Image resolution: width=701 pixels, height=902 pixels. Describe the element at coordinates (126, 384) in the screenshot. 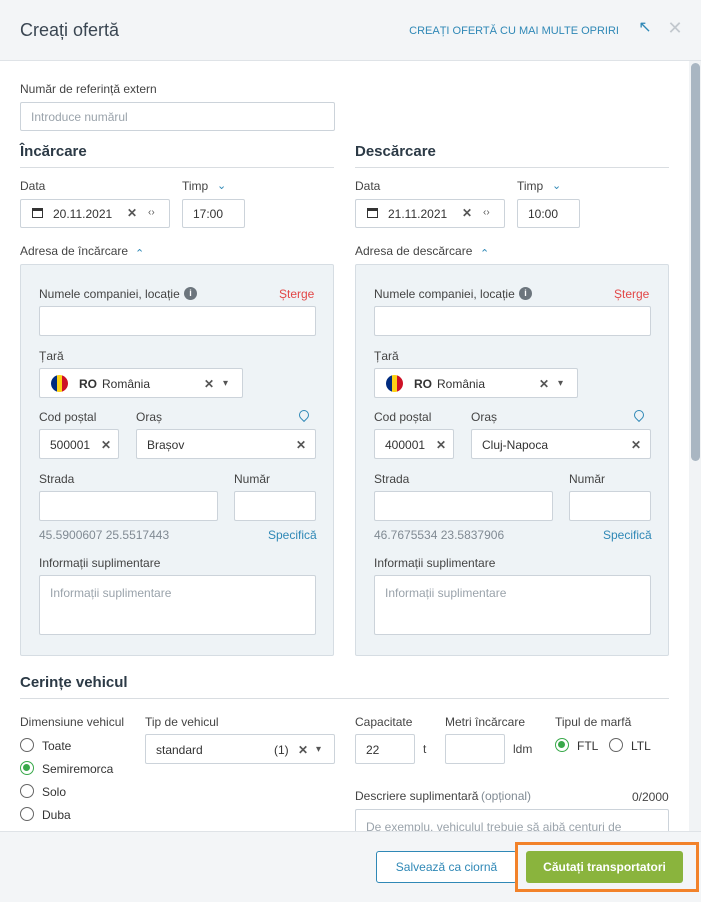

I see `country-name: România` at that location.